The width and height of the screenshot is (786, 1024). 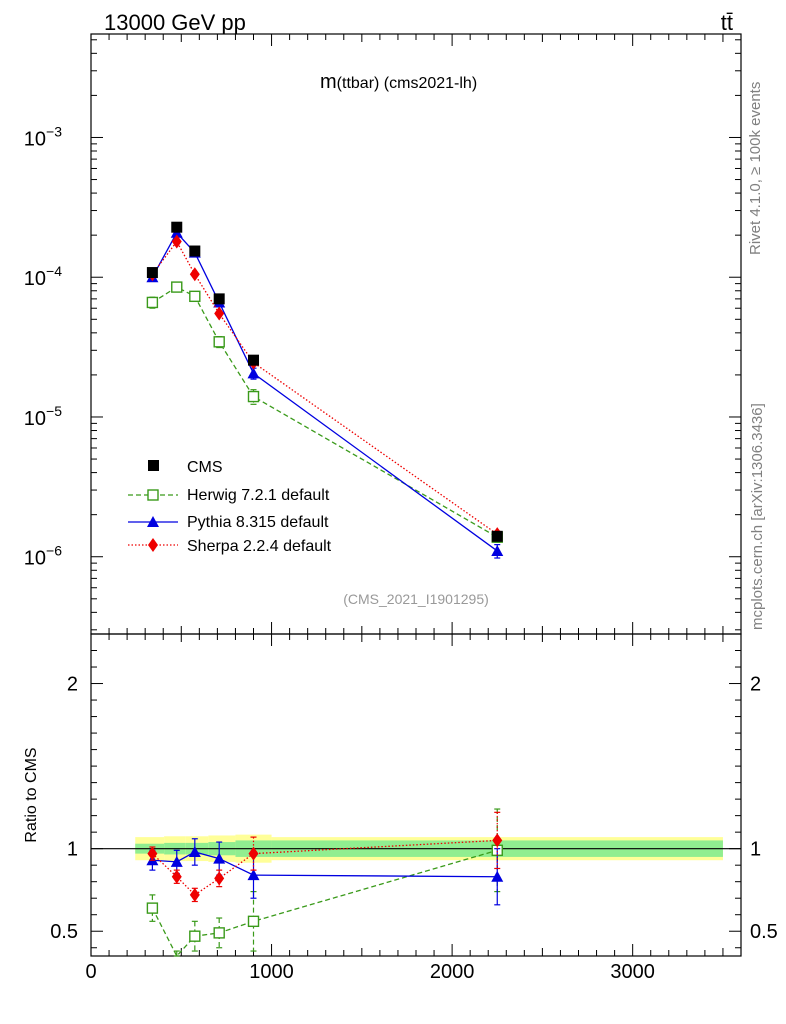 I want to click on ratio-xtick-label: 3000, so click(x=632, y=972).